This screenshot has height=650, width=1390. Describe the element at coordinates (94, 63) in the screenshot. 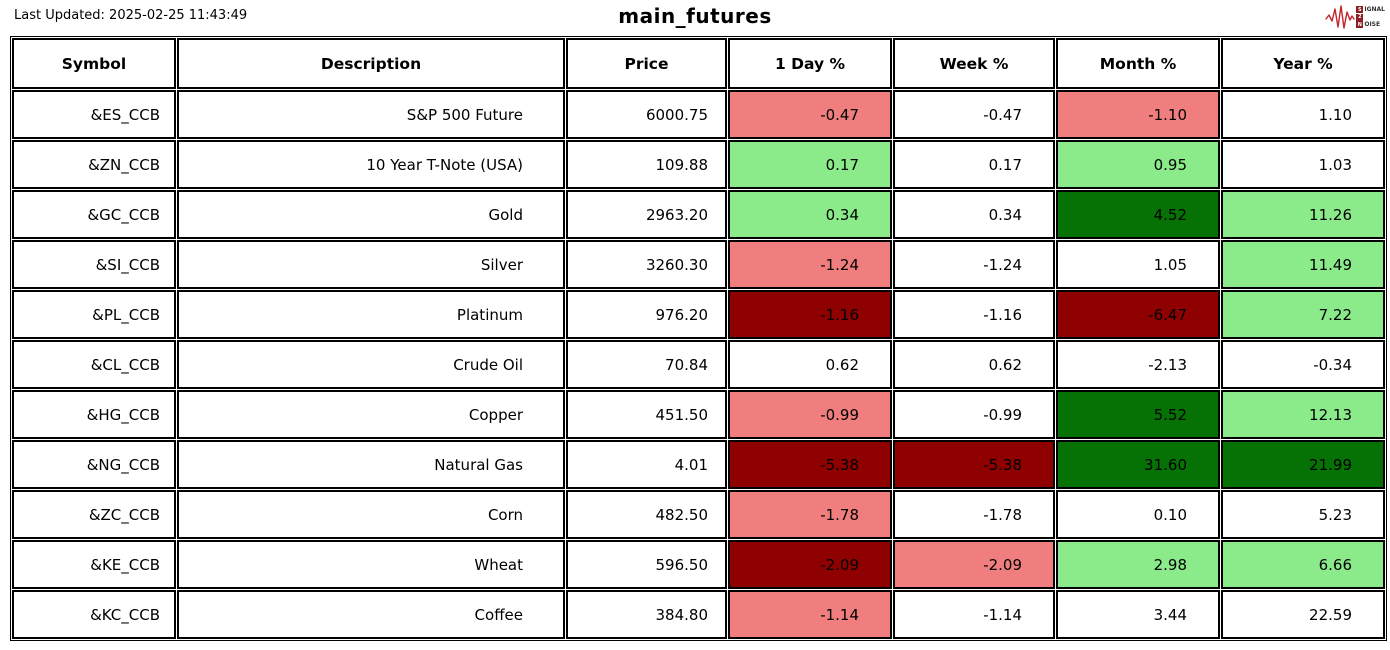

I see `column-header-symbol: Symbol` at that location.